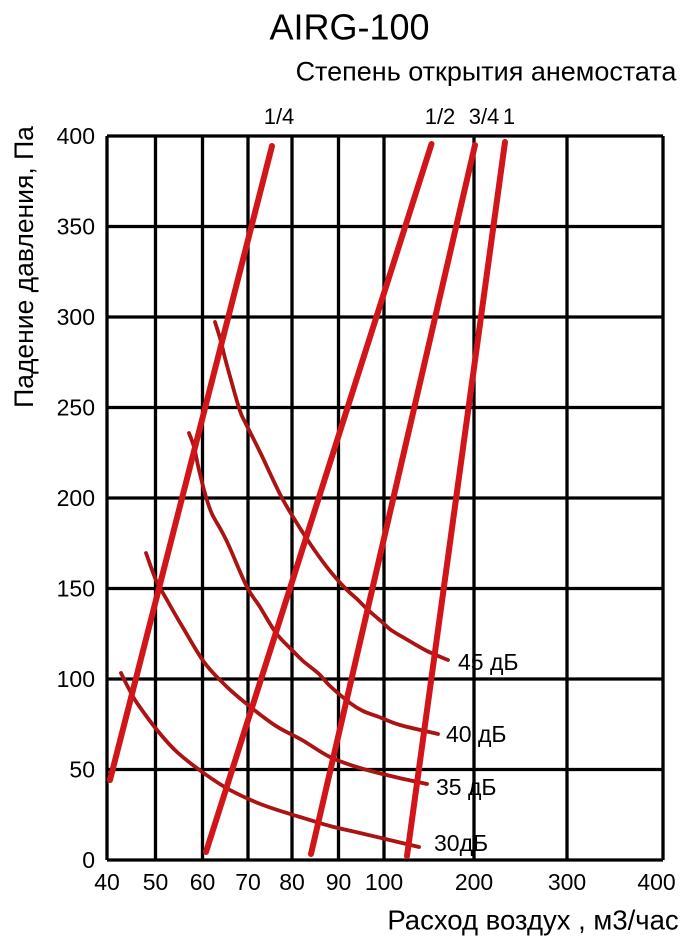  Describe the element at coordinates (461, 843) in the screenshot. I see `svg-text: 30дБ` at that location.